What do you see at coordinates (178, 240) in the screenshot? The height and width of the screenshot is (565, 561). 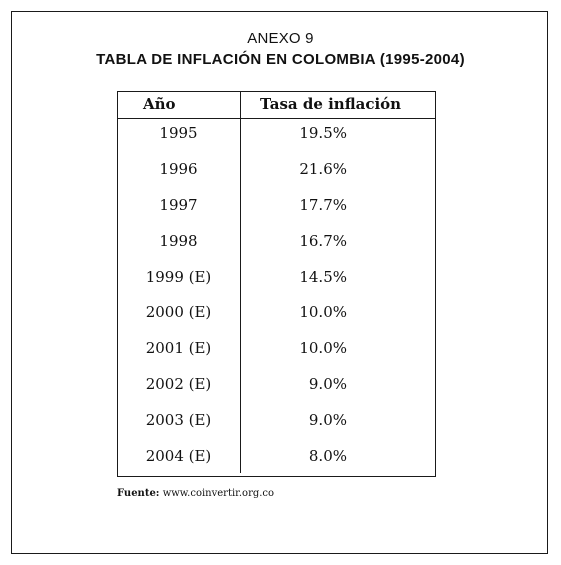 I see `year-cell: 1998` at bounding box center [178, 240].